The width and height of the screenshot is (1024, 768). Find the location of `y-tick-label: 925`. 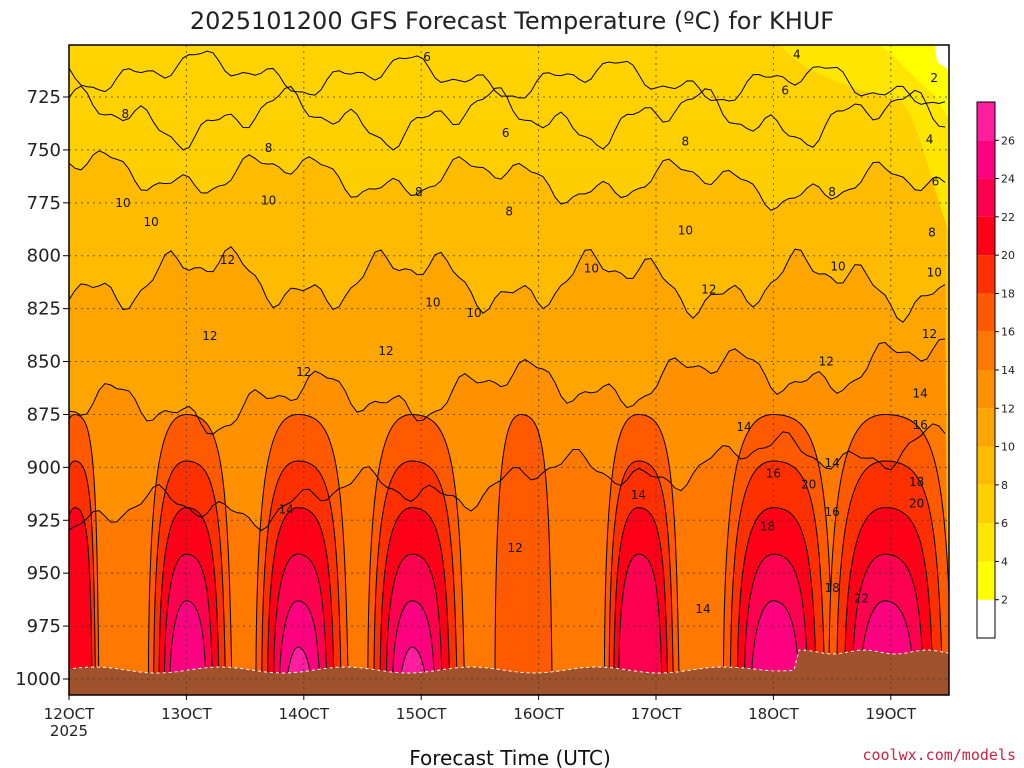

y-tick-label: 925 is located at coordinates (44, 520).